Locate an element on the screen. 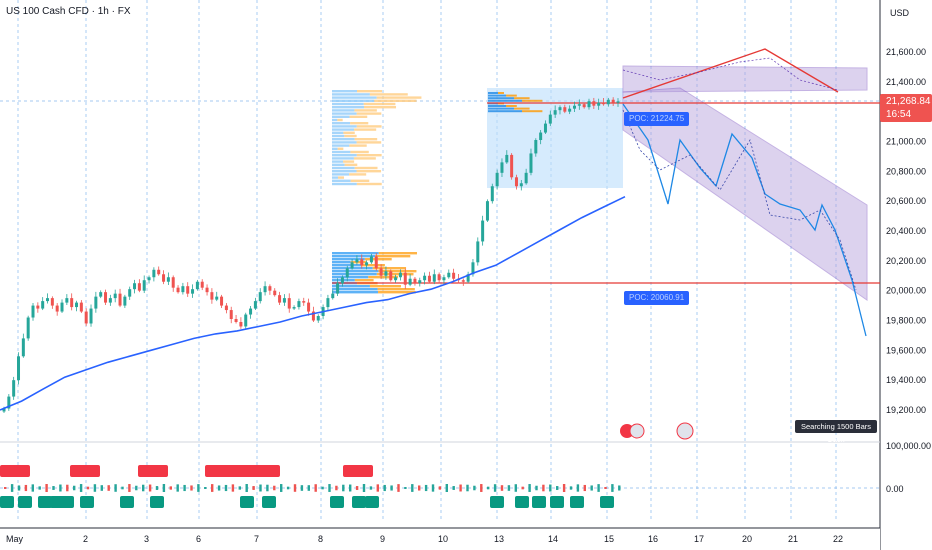 The height and width of the screenshot is (550, 932). y-tick-label: 21,400.00 is located at coordinates (906, 82).